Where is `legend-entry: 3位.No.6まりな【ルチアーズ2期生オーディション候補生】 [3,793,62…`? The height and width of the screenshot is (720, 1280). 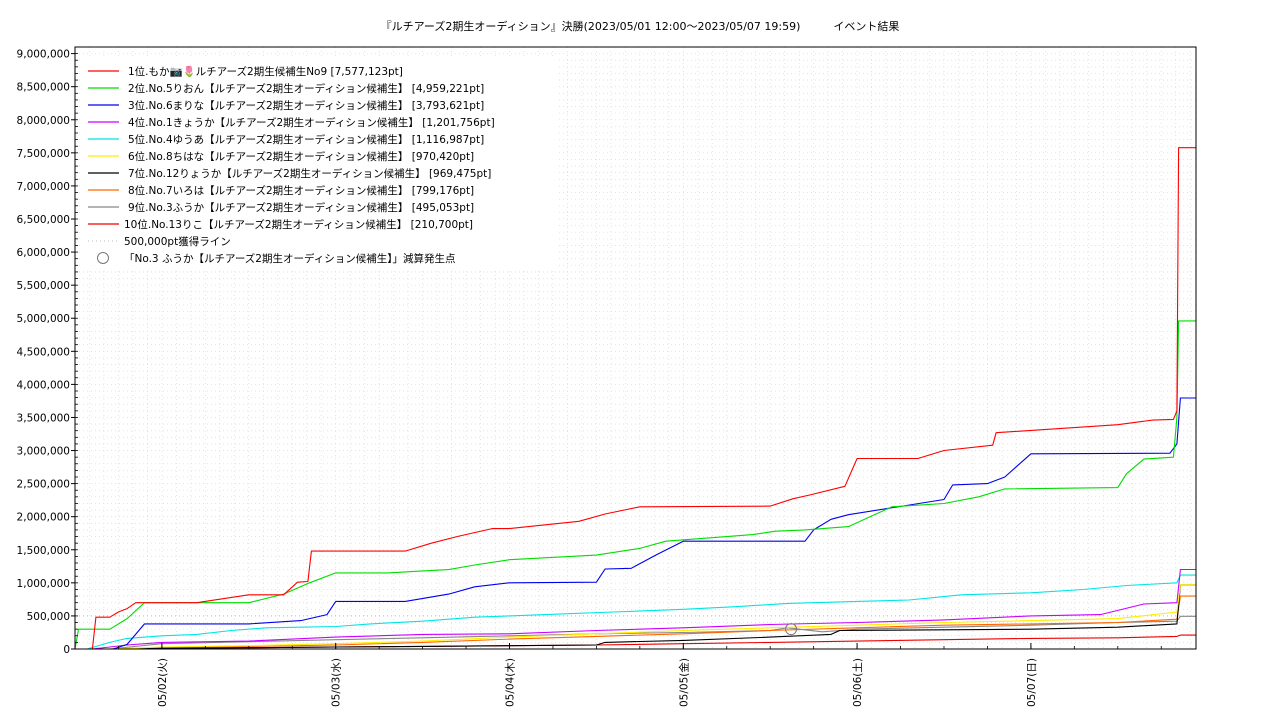
legend-entry: 3位.No.6まりな【ルチアーズ2期生オーディション候補生】 [3,793,62… is located at coordinates (306, 105).